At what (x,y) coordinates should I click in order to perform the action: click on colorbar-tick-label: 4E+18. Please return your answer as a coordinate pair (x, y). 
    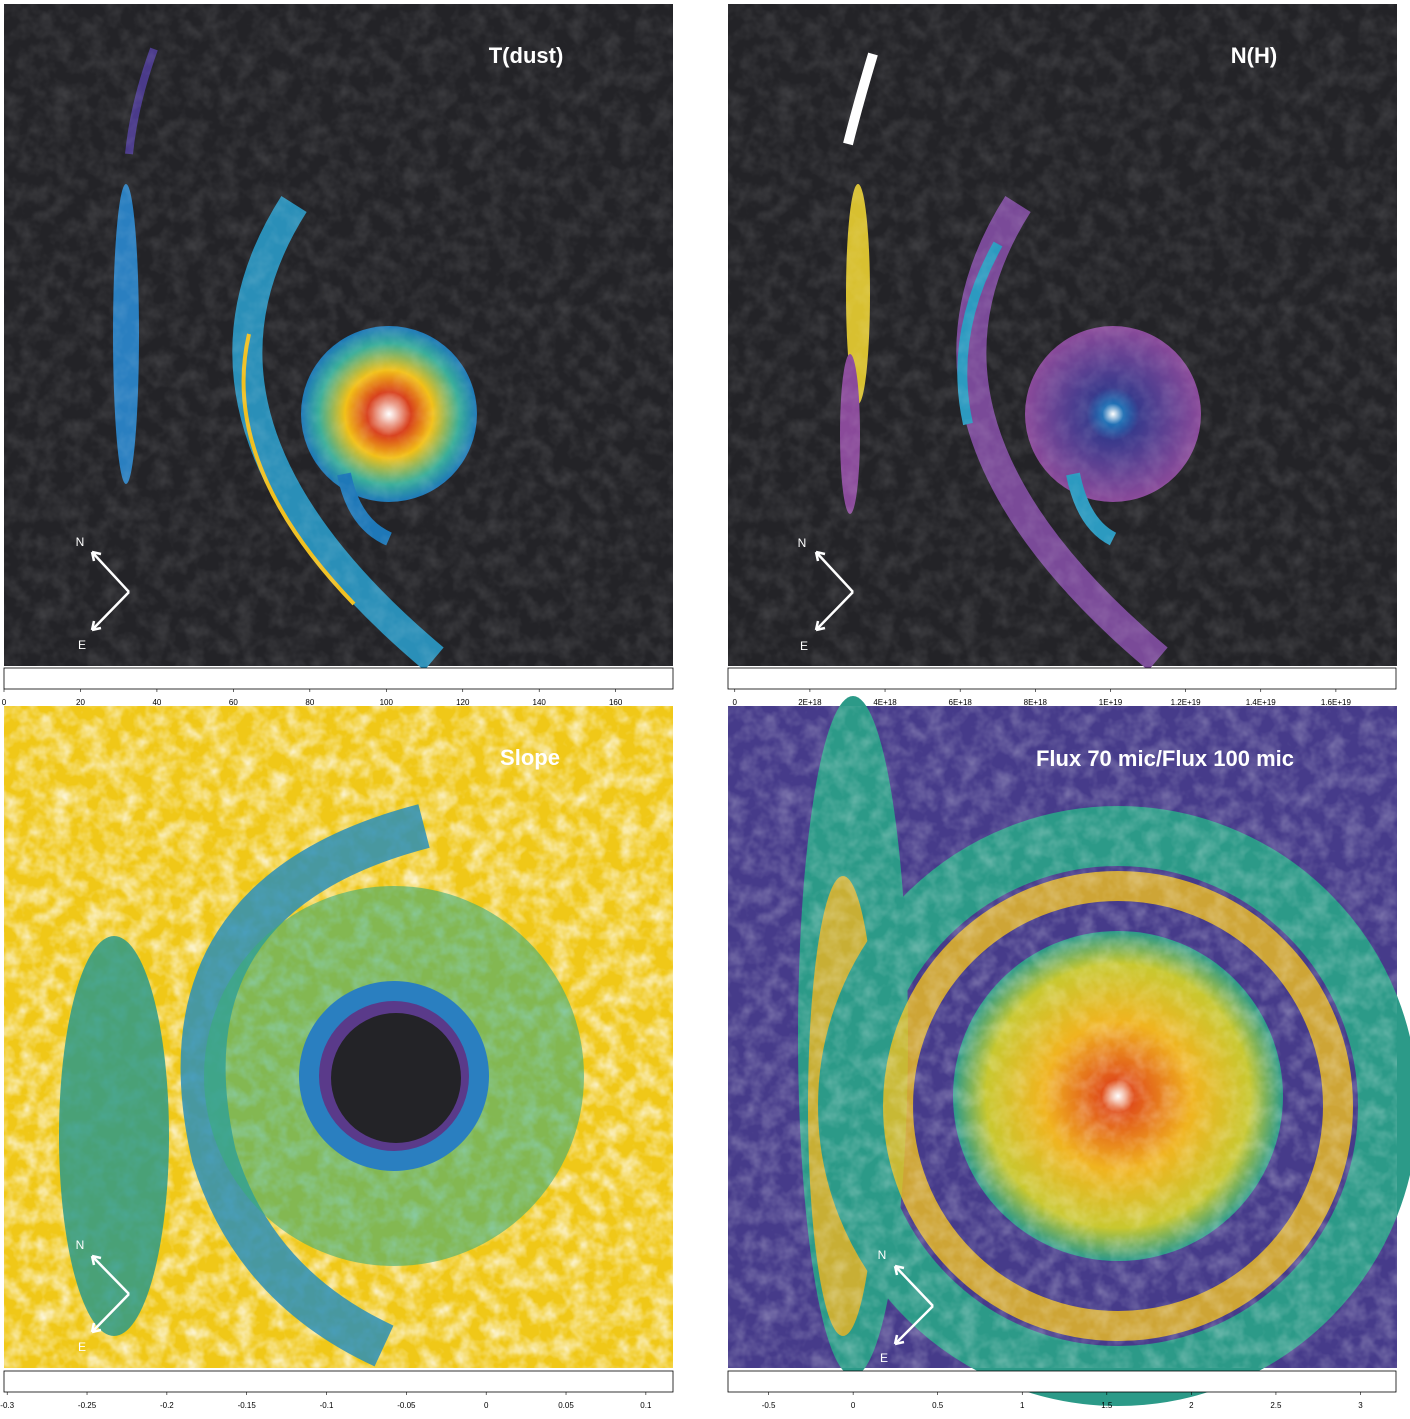
    Looking at the image, I should click on (885, 702).